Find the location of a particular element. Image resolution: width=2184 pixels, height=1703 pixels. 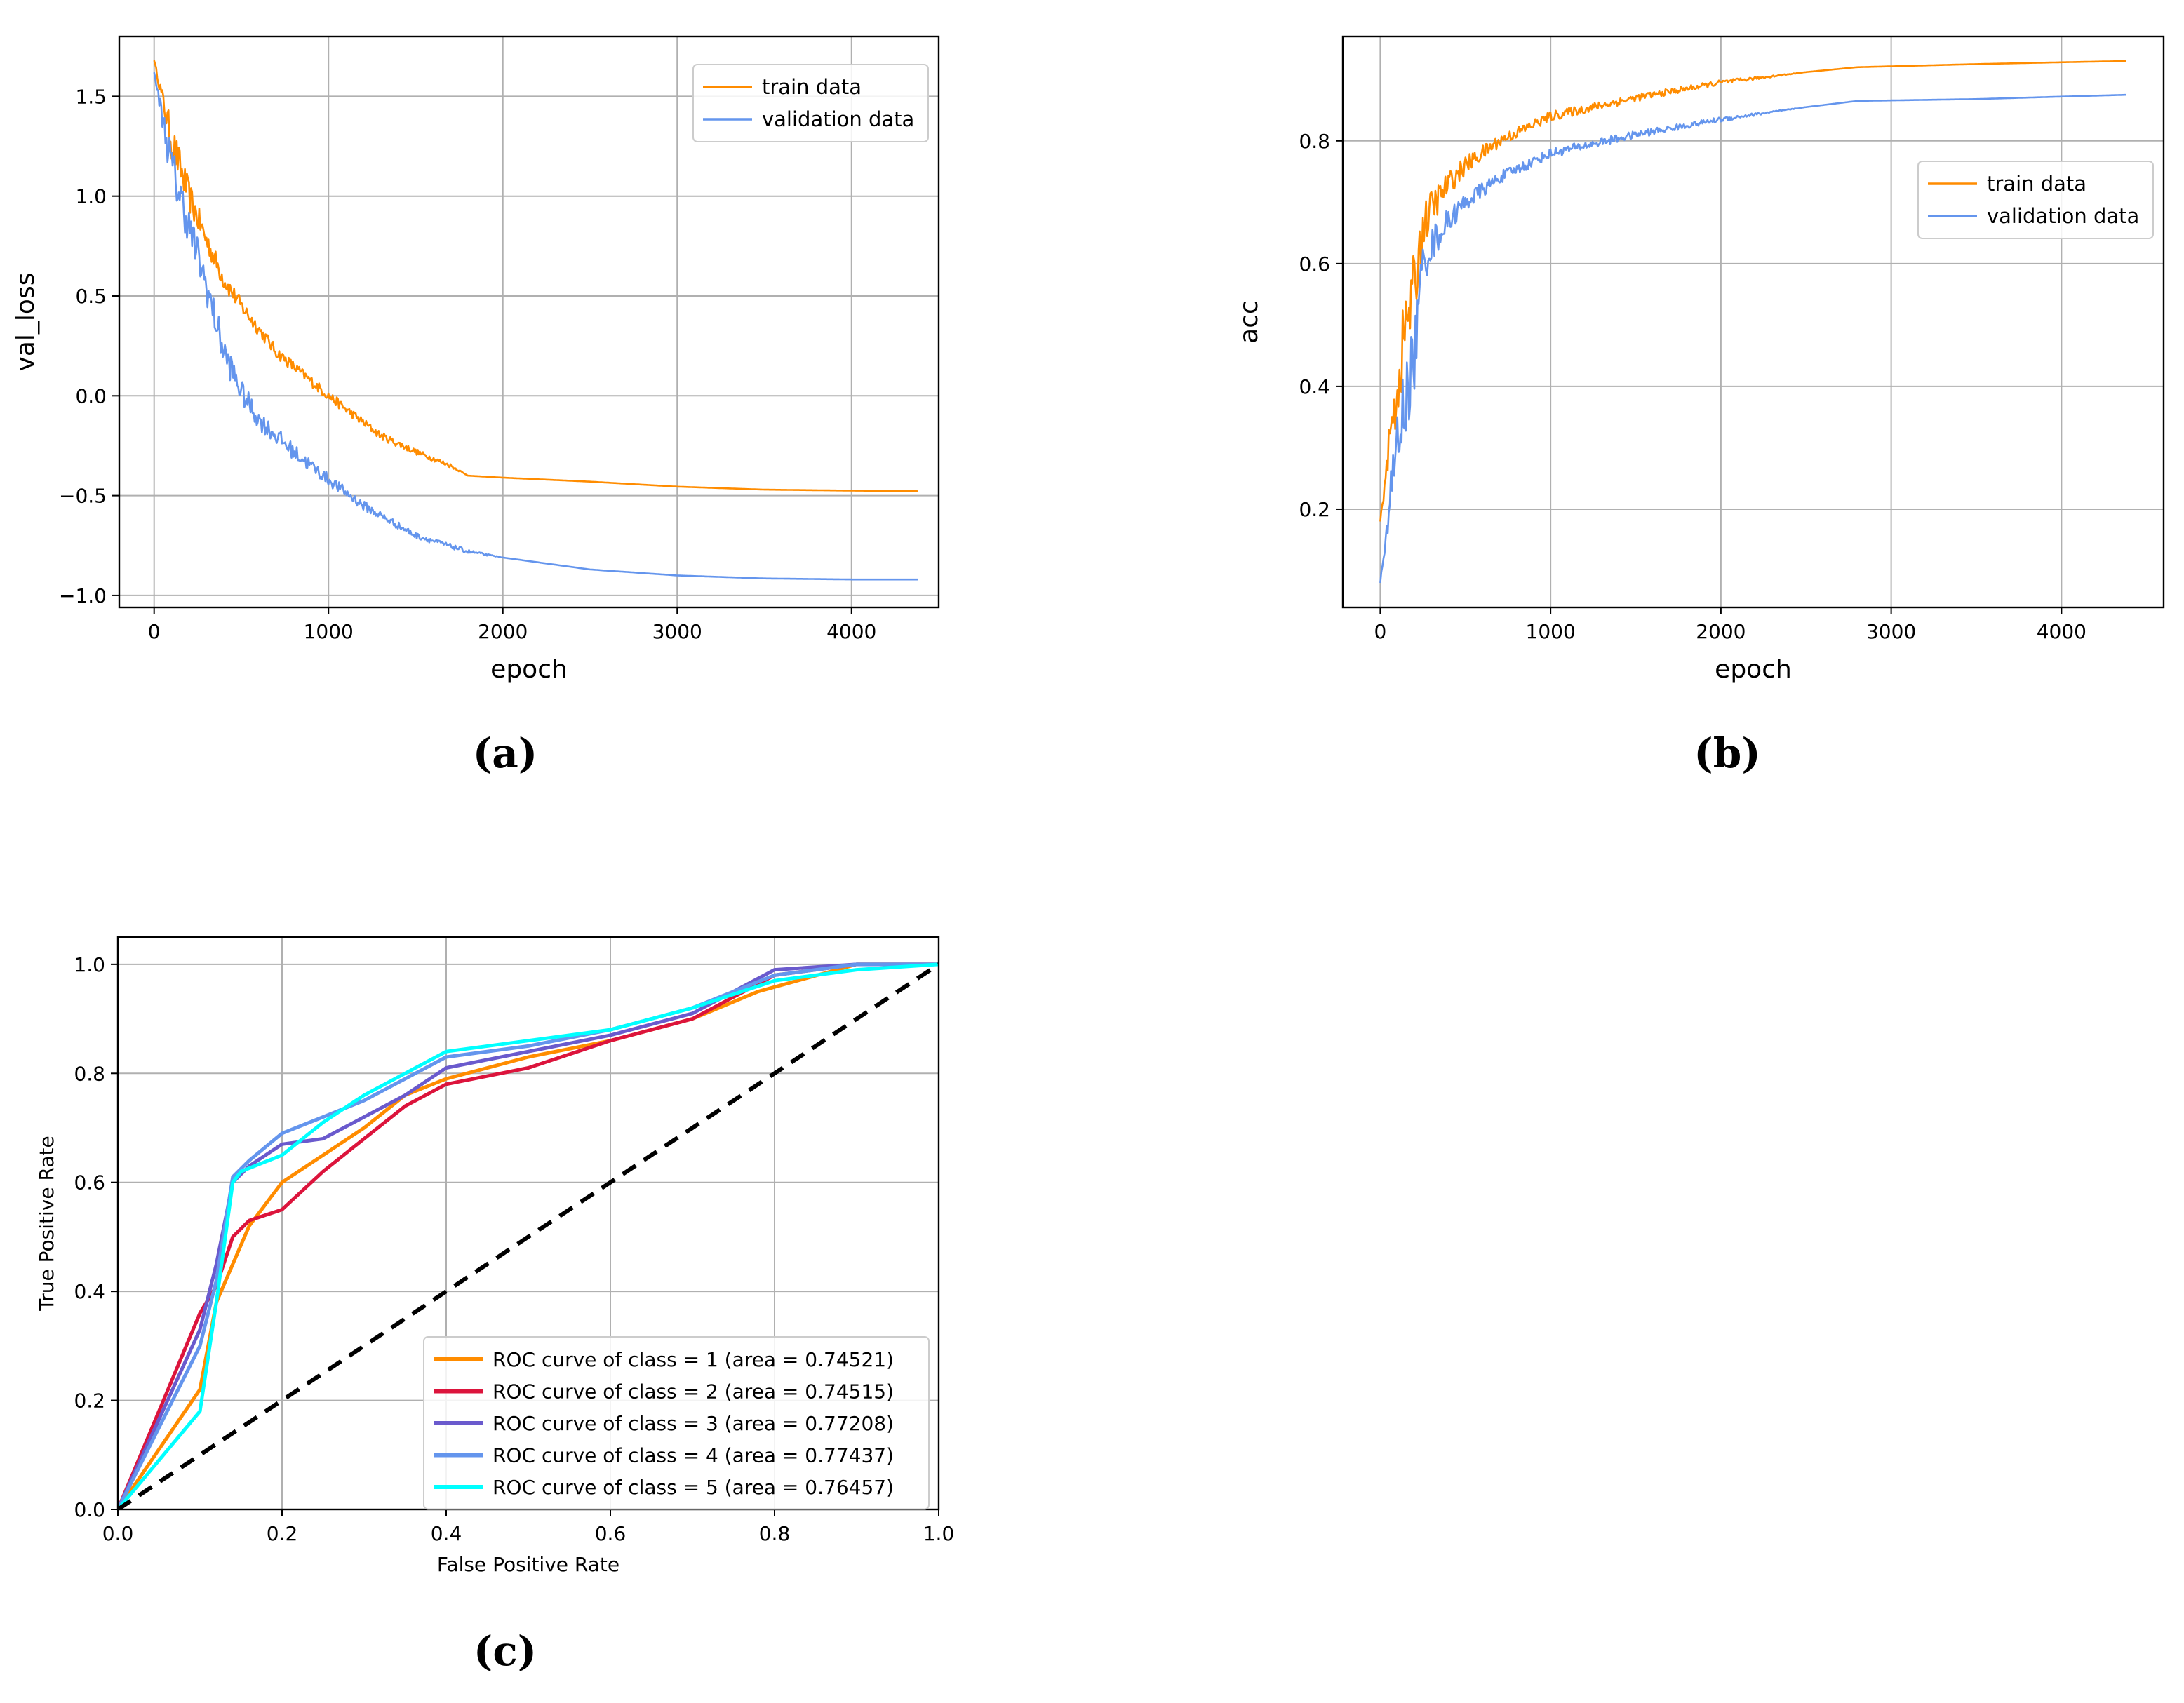

y-tick-label: −0.5 is located at coordinates (83, 496).